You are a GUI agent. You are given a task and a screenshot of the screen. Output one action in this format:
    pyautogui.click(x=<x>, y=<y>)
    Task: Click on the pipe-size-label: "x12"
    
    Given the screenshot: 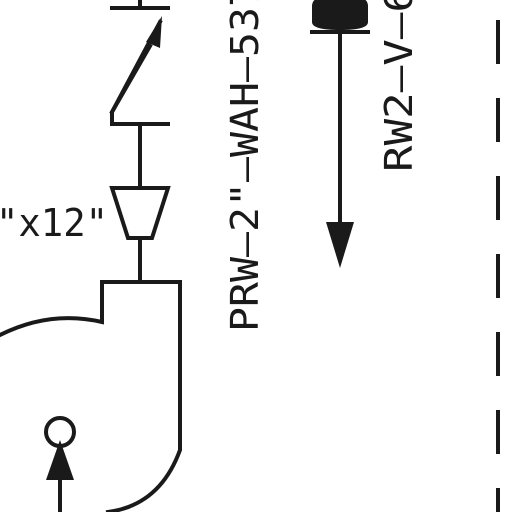 What is the action you would take?
    pyautogui.click(x=54, y=223)
    